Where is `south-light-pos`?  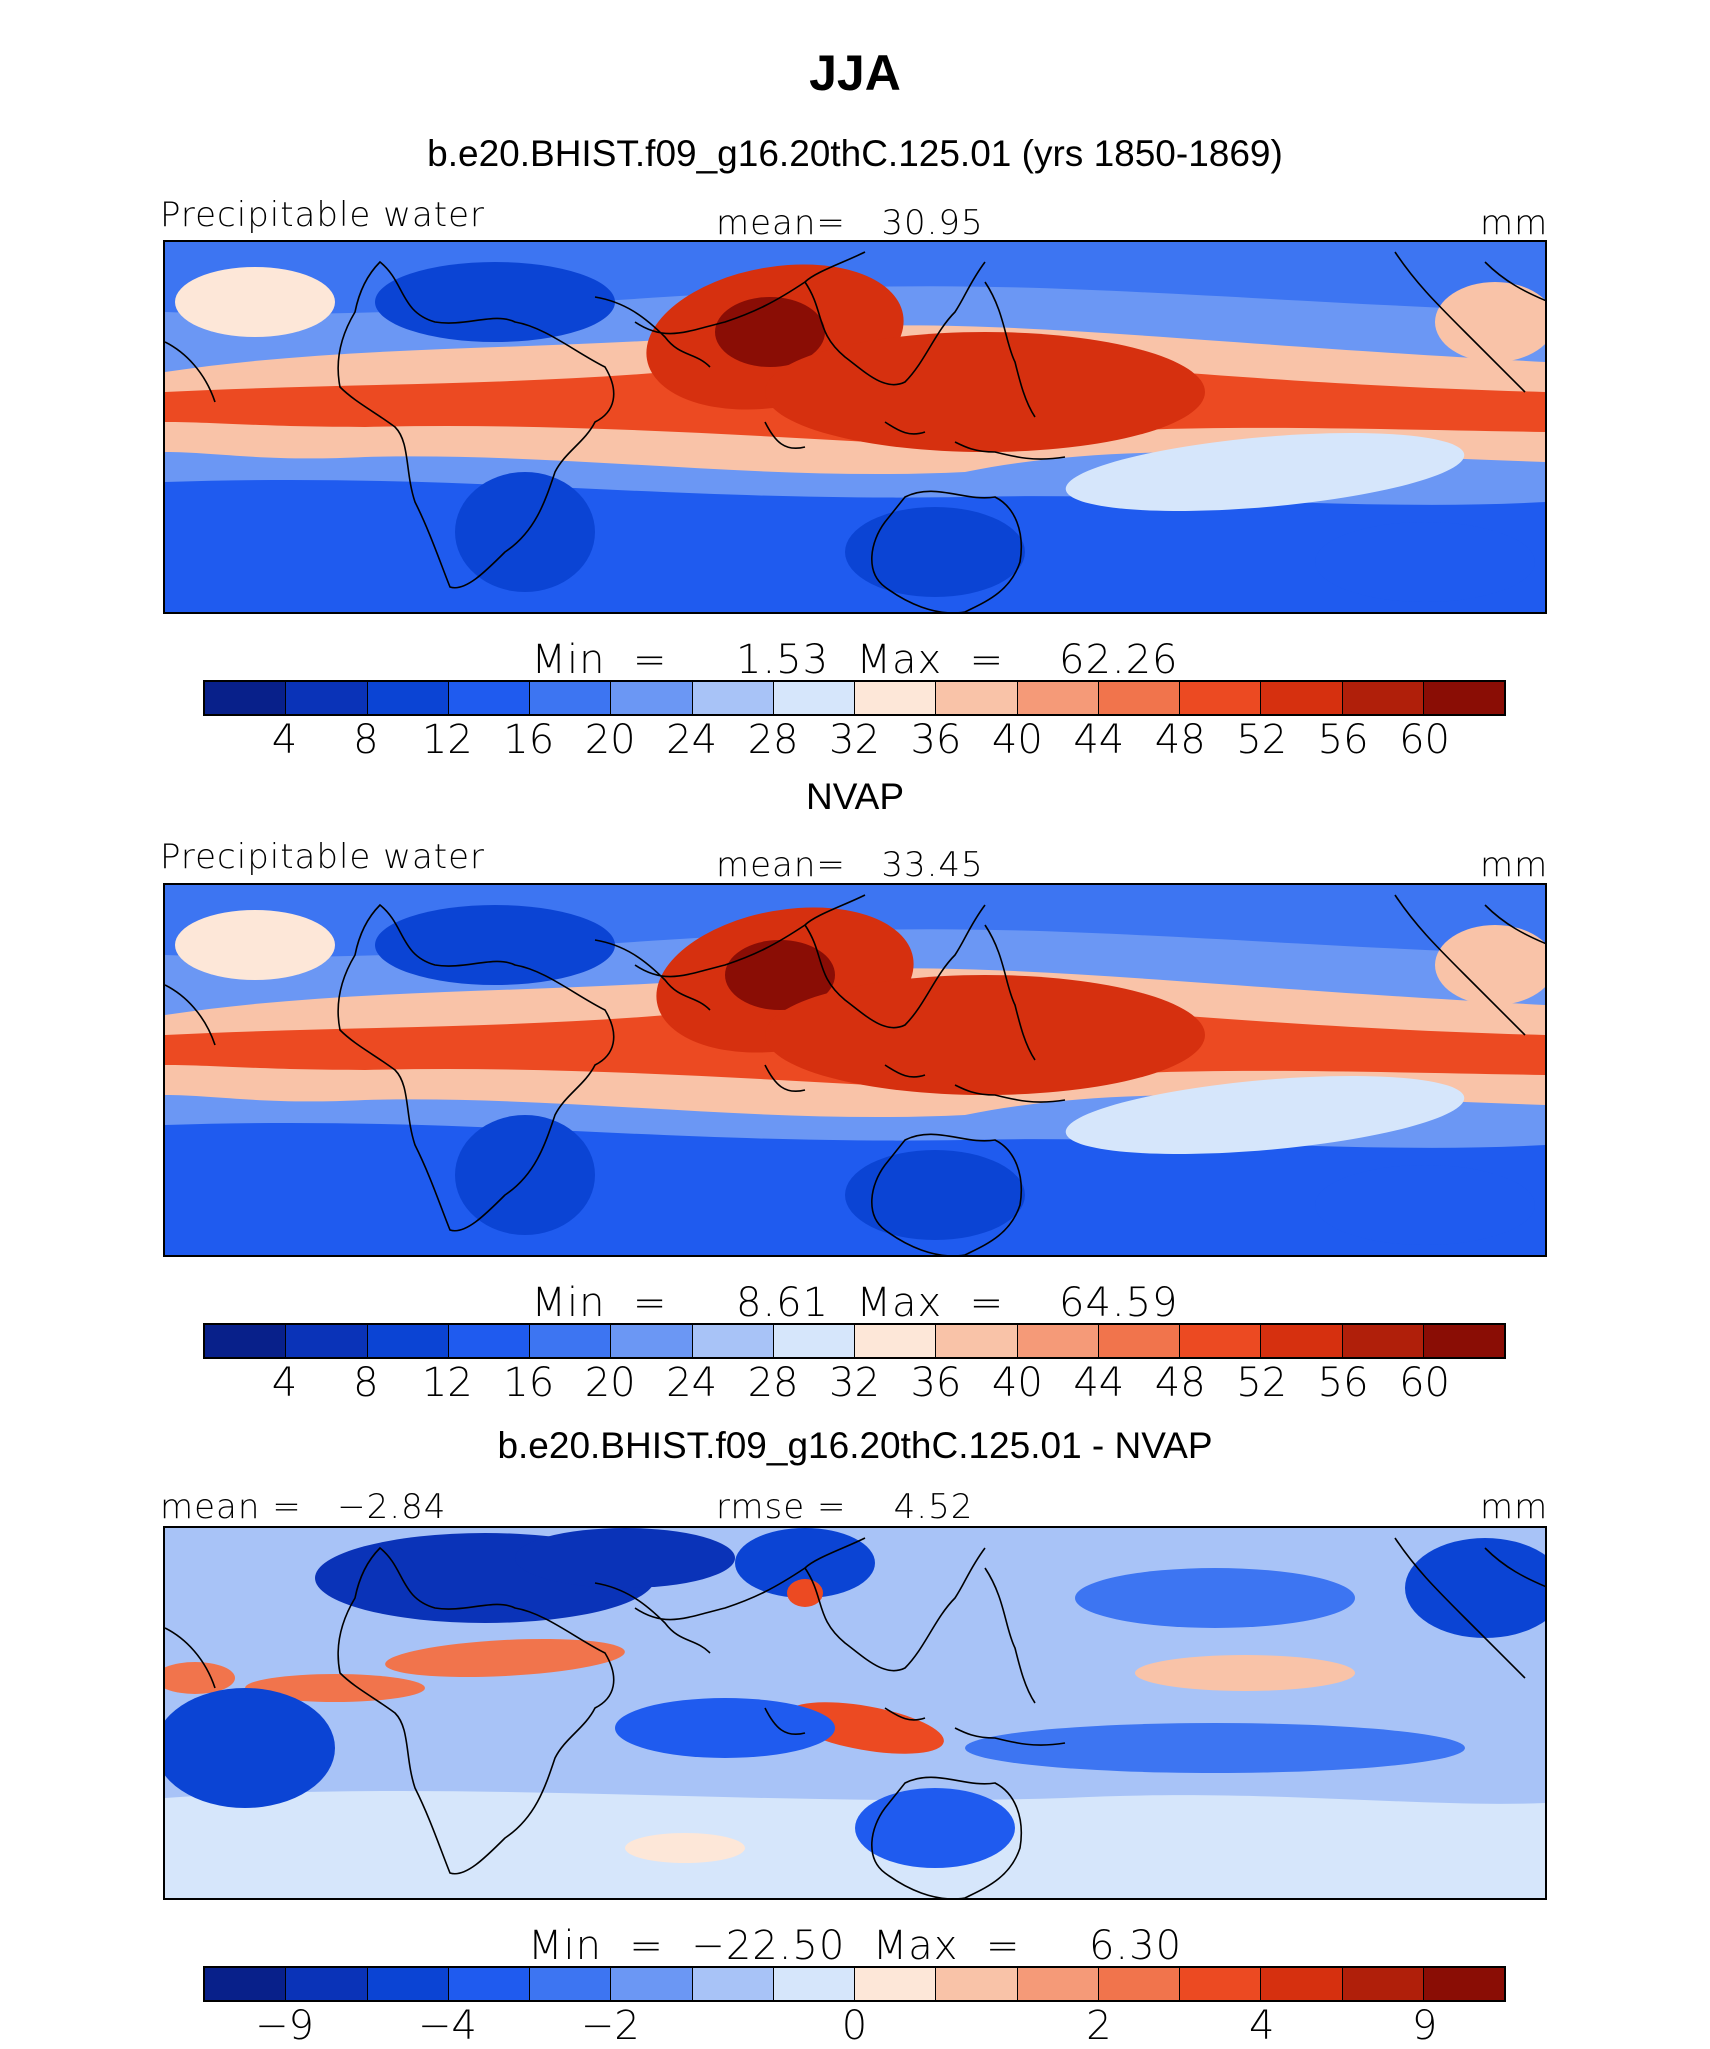
south-light-pos is located at coordinates (685, 1848).